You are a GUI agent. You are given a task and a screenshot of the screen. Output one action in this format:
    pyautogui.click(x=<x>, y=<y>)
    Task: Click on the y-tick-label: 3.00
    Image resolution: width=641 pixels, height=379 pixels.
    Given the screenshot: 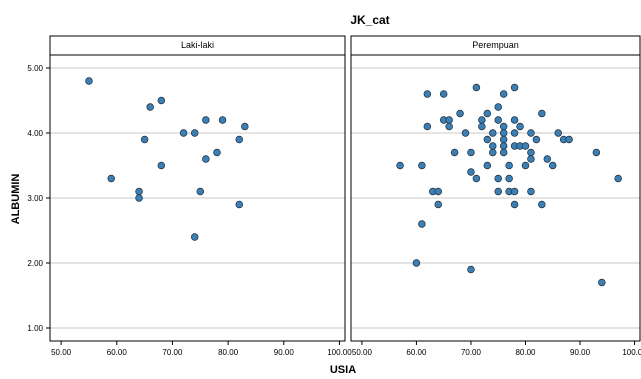 What is the action you would take?
    pyautogui.click(x=35, y=198)
    